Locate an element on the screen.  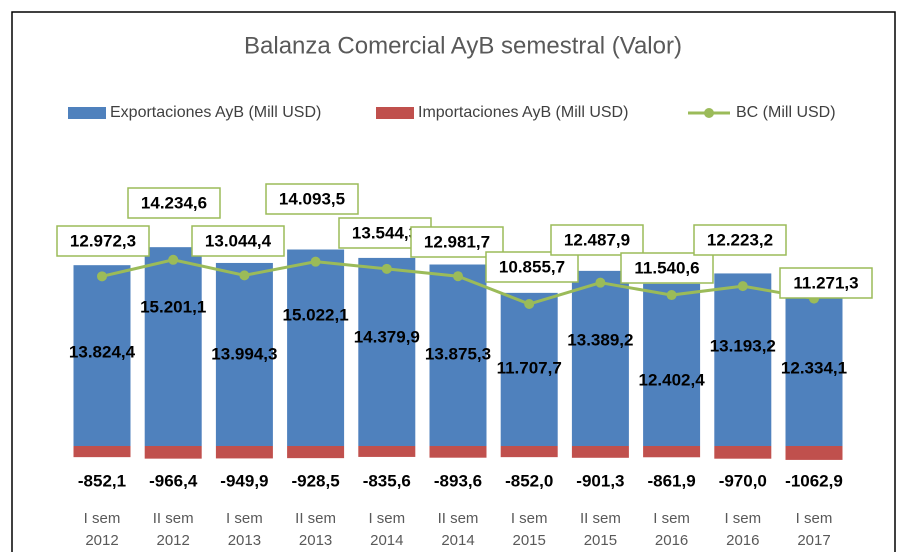
legend-label: Exportaciones AyB (Mill USD) is located at coordinates (215, 112).